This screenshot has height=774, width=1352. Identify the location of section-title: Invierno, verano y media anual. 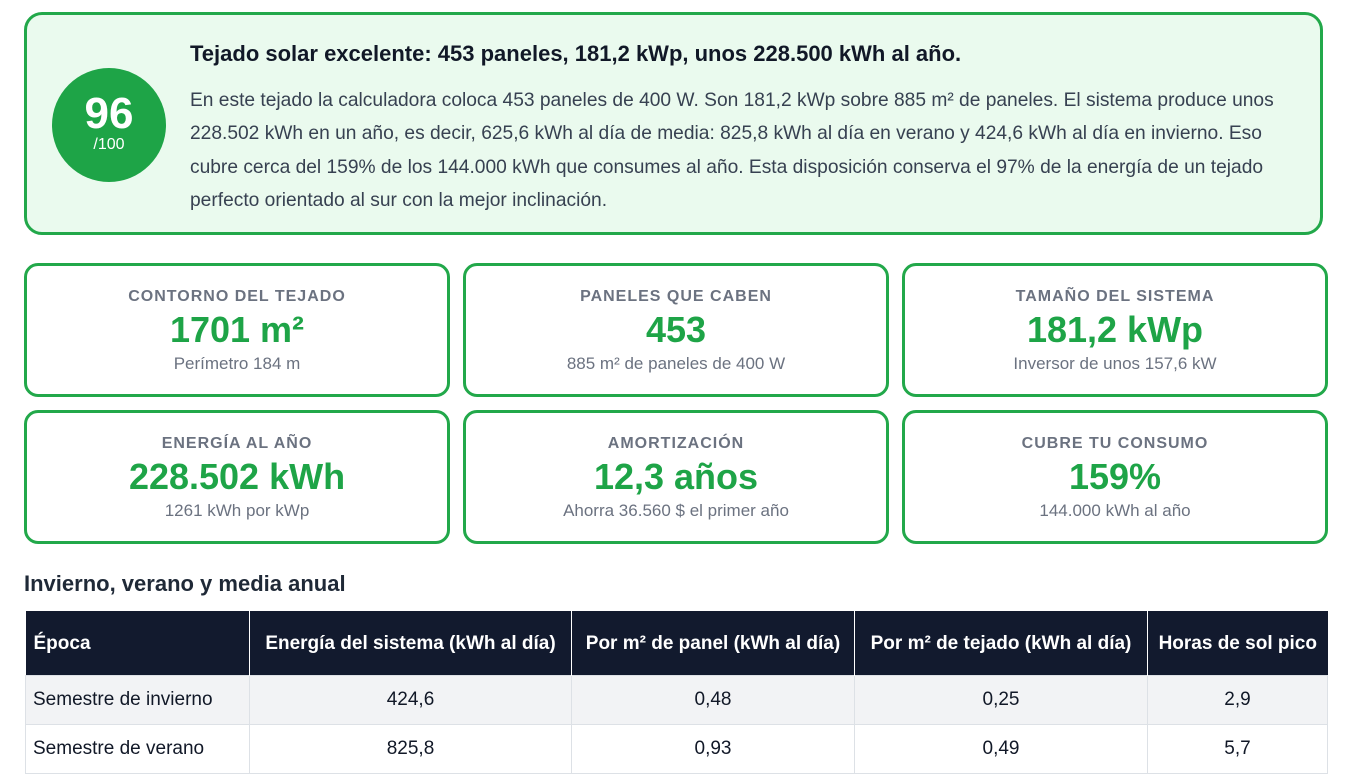
(185, 583).